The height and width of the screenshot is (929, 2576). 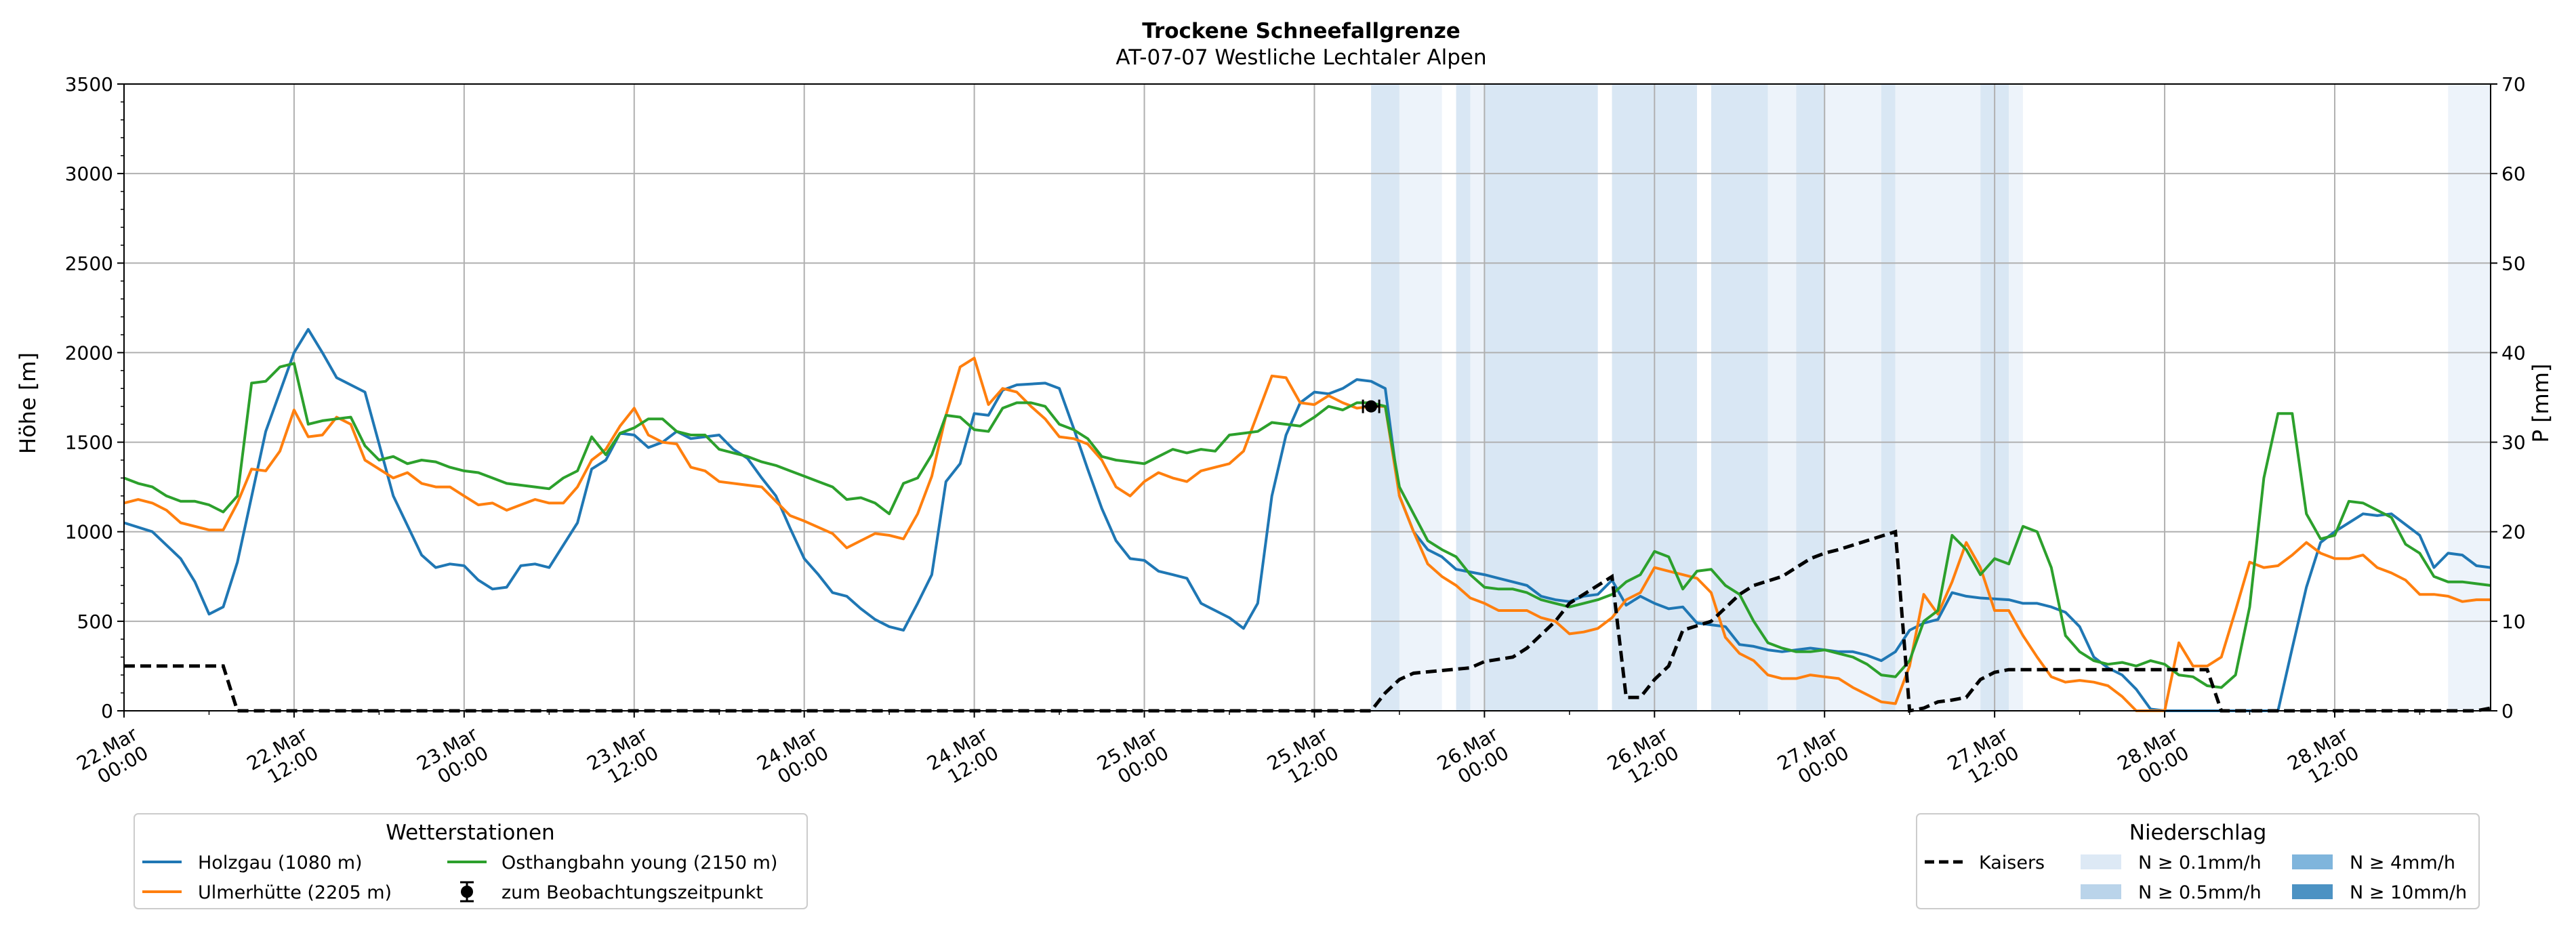 I want to click on y2-tick-label-4: 40, so click(x=2514, y=353).